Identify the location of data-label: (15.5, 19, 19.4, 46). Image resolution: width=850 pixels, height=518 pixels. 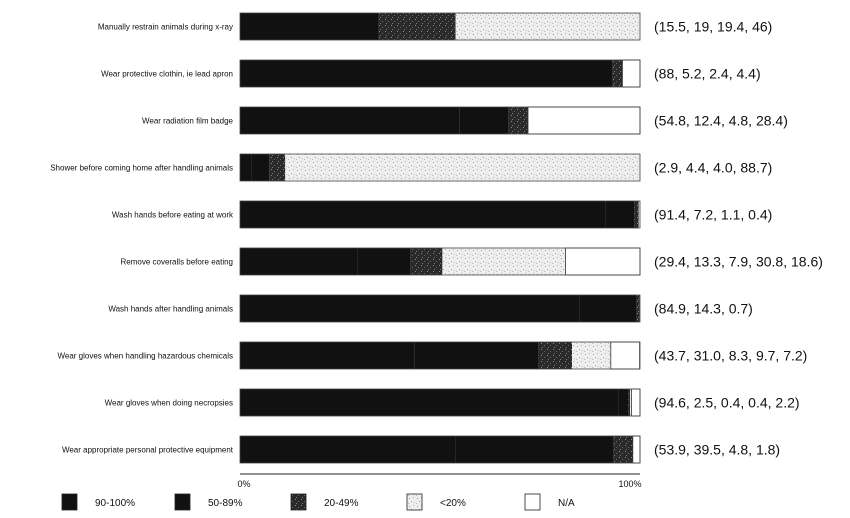
(713, 27).